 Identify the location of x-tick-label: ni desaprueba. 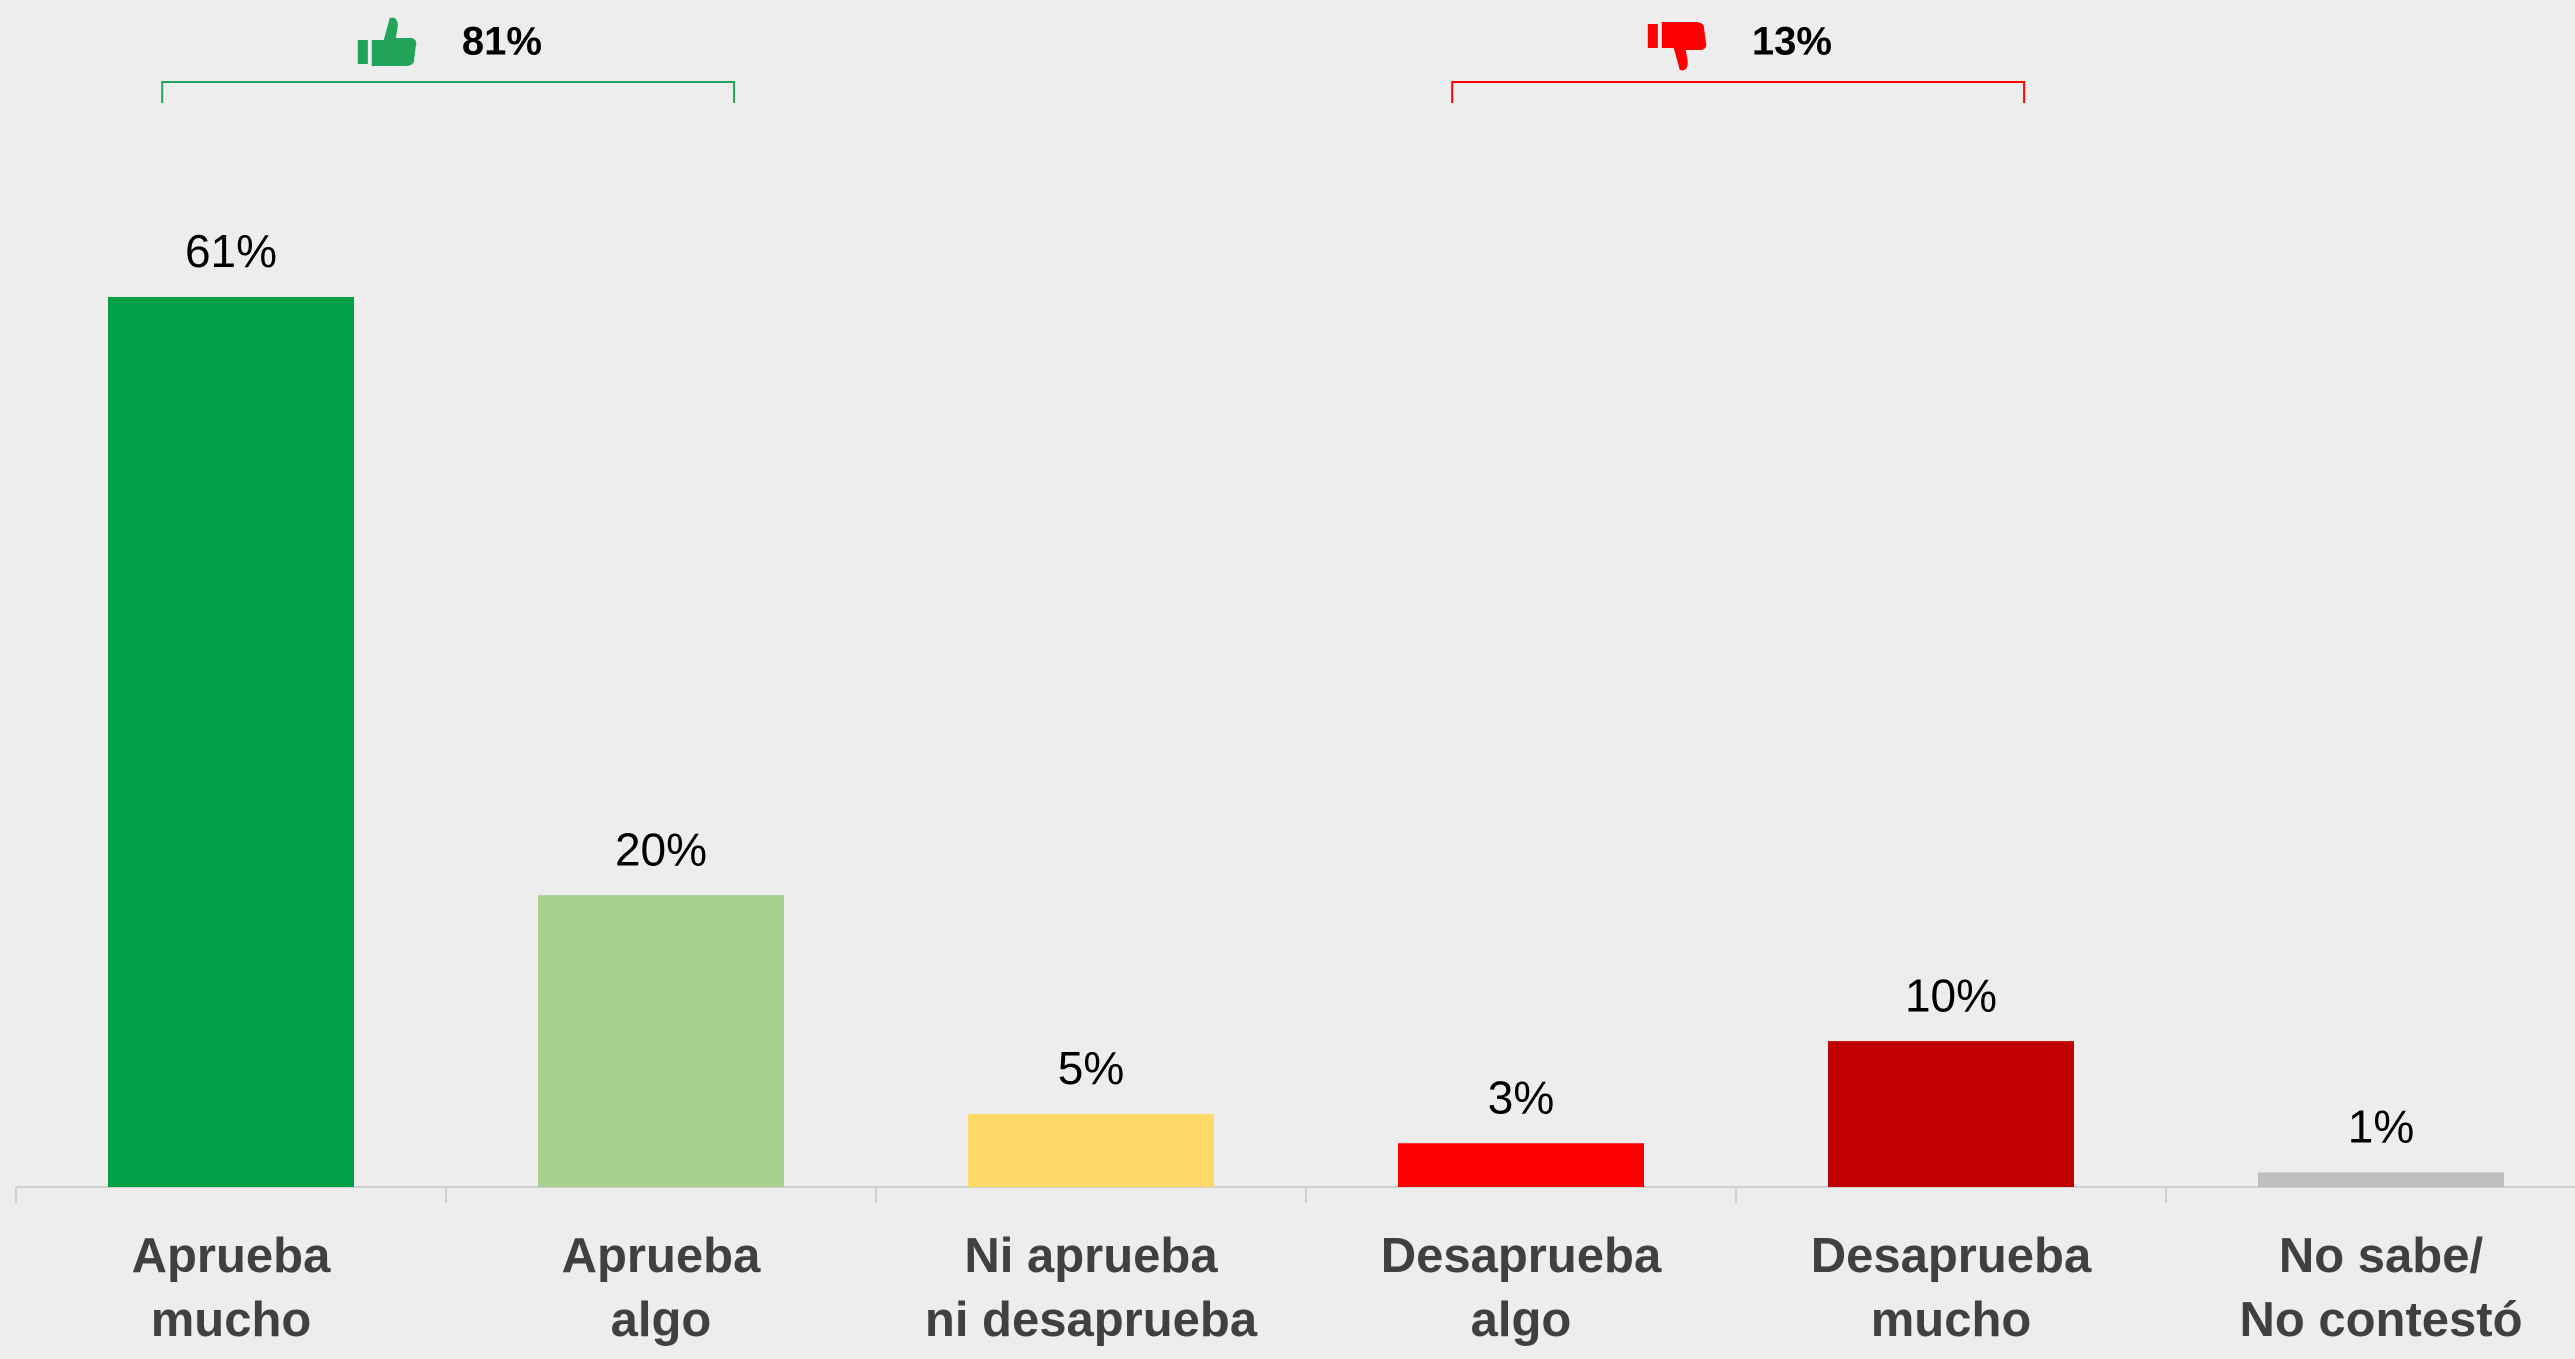
(1091, 1320).